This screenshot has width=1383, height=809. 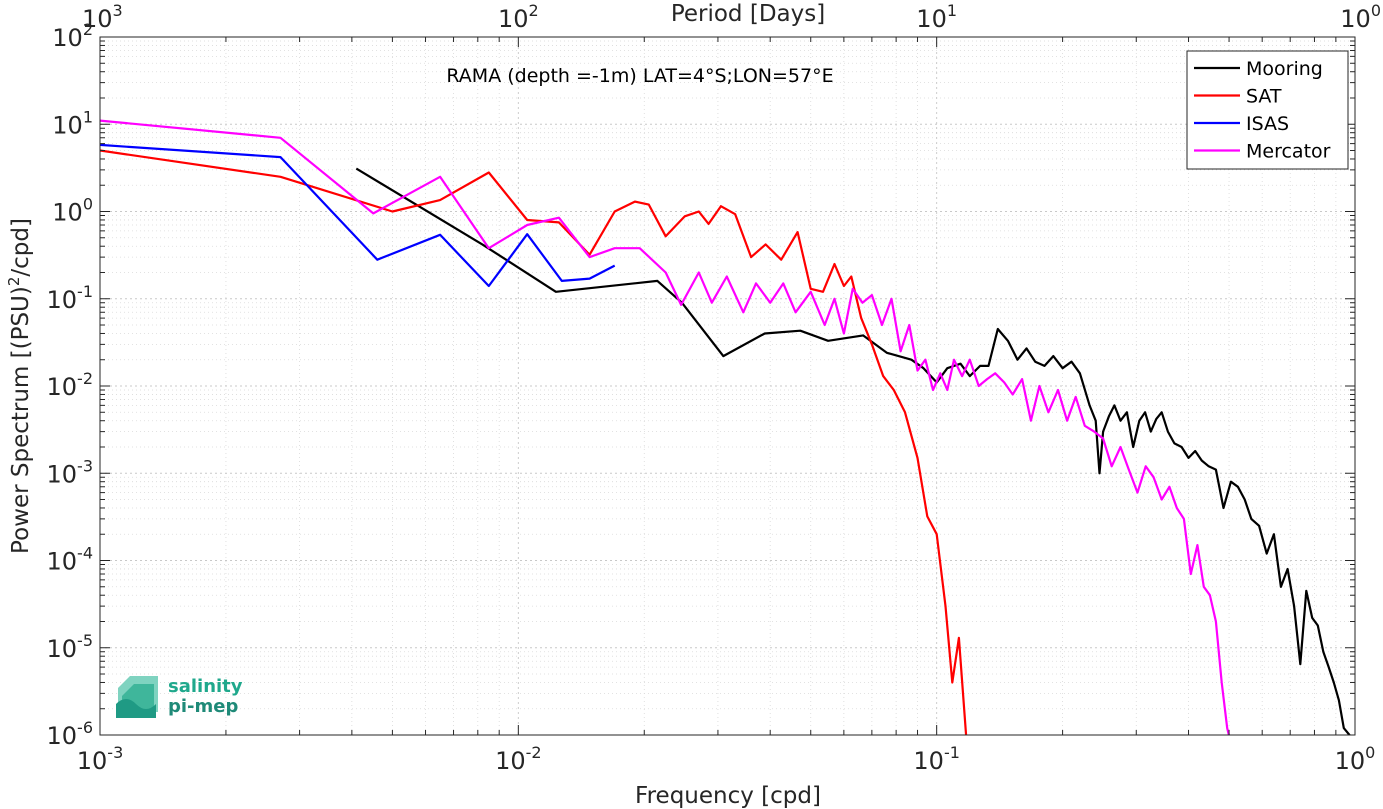 What do you see at coordinates (85, 378) in the screenshot?
I see `y-tick-exp: -2` at bounding box center [85, 378].